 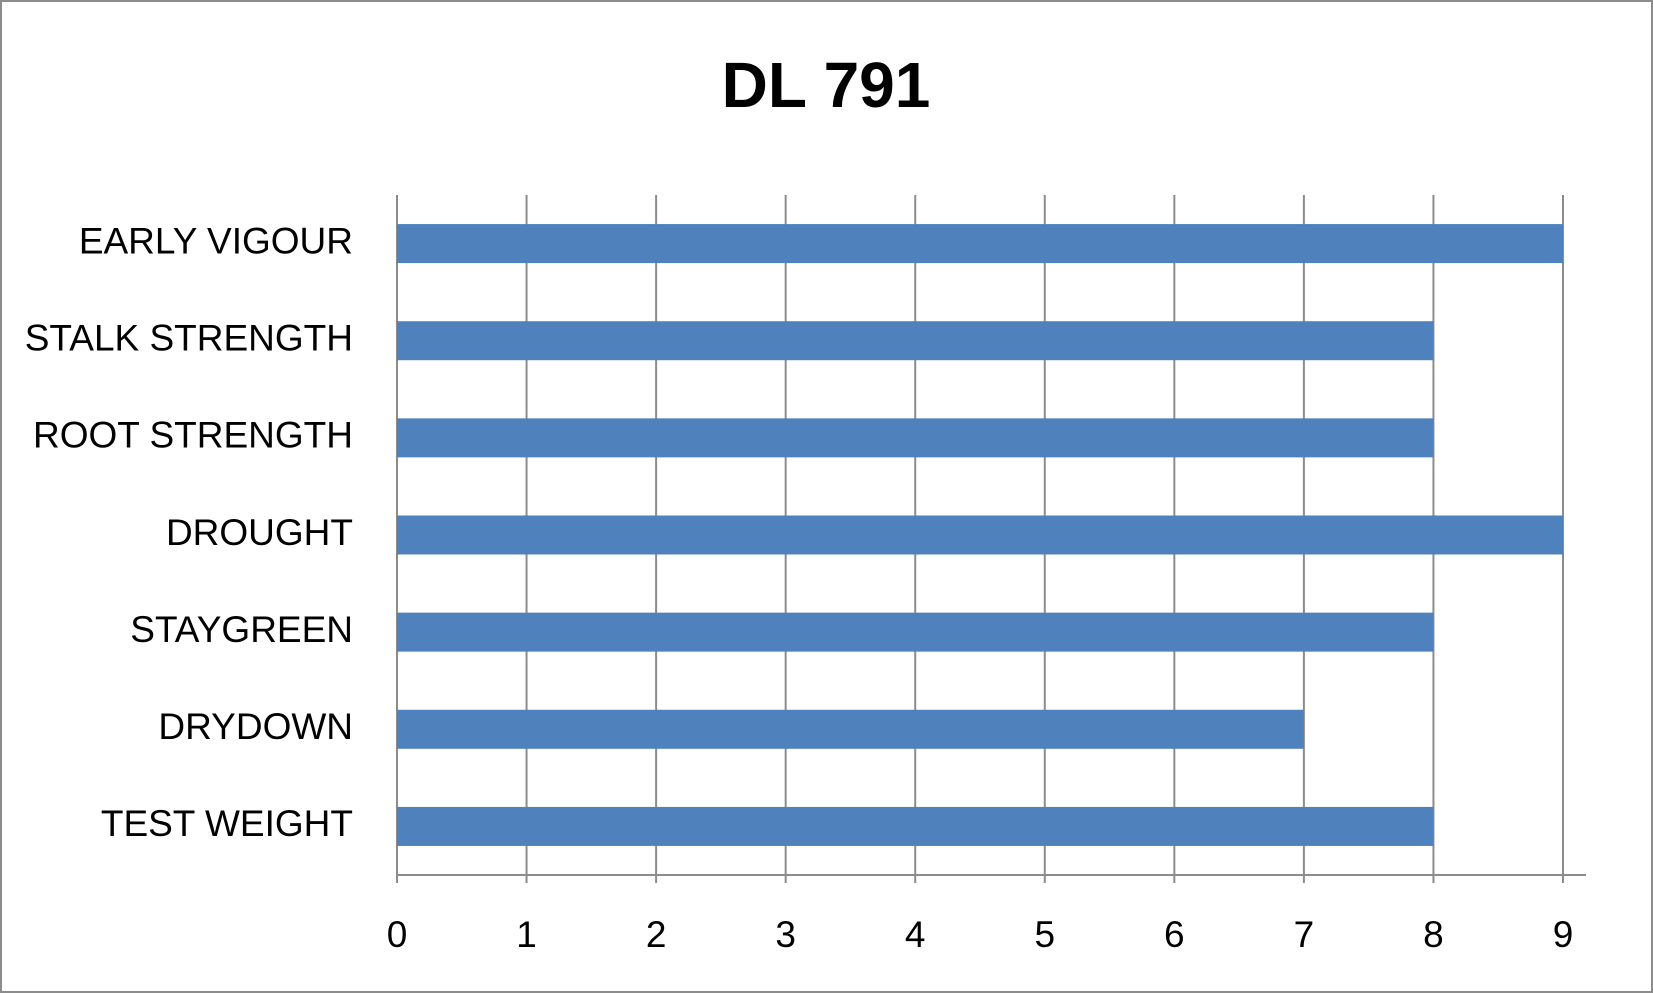 I want to click on x-tick-label: 7, so click(x=1304, y=934).